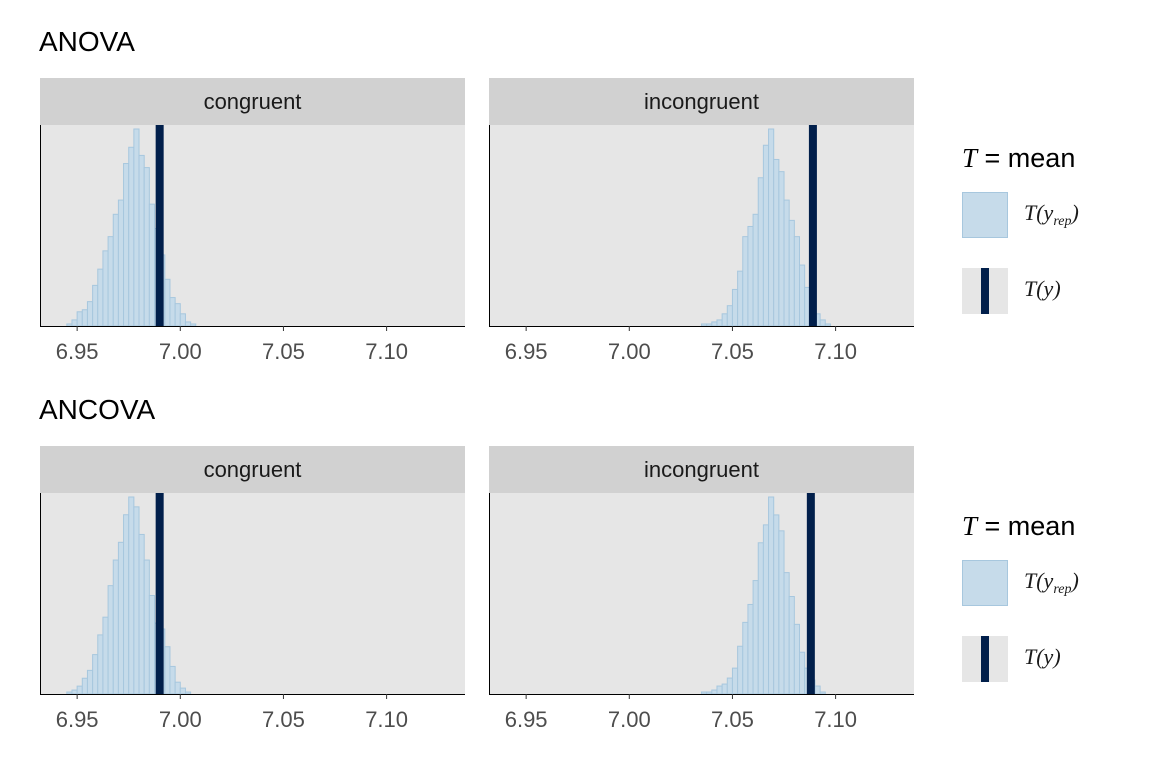  Describe the element at coordinates (97, 409) in the screenshot. I see `block-title: ANCOVA` at that location.